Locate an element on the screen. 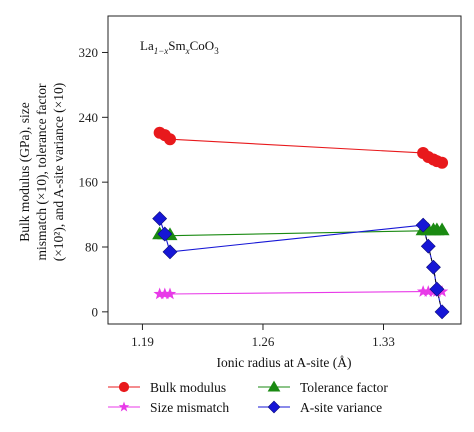 This screenshot has height=432, width=474. annotation-sub3: 3 is located at coordinates (216, 51).